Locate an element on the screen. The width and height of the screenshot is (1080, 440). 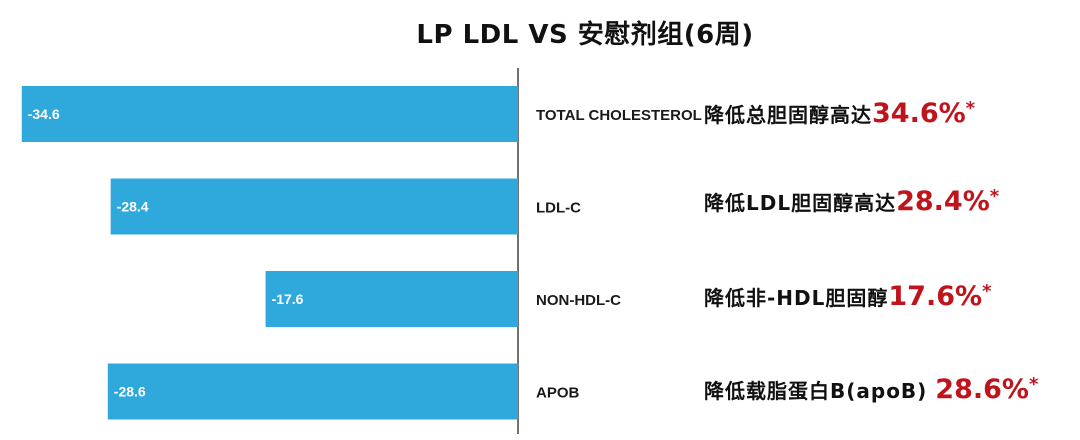
annotation-apob: 降低载脂蛋白B(apoB) 28.6%* is located at coordinates (871, 389).